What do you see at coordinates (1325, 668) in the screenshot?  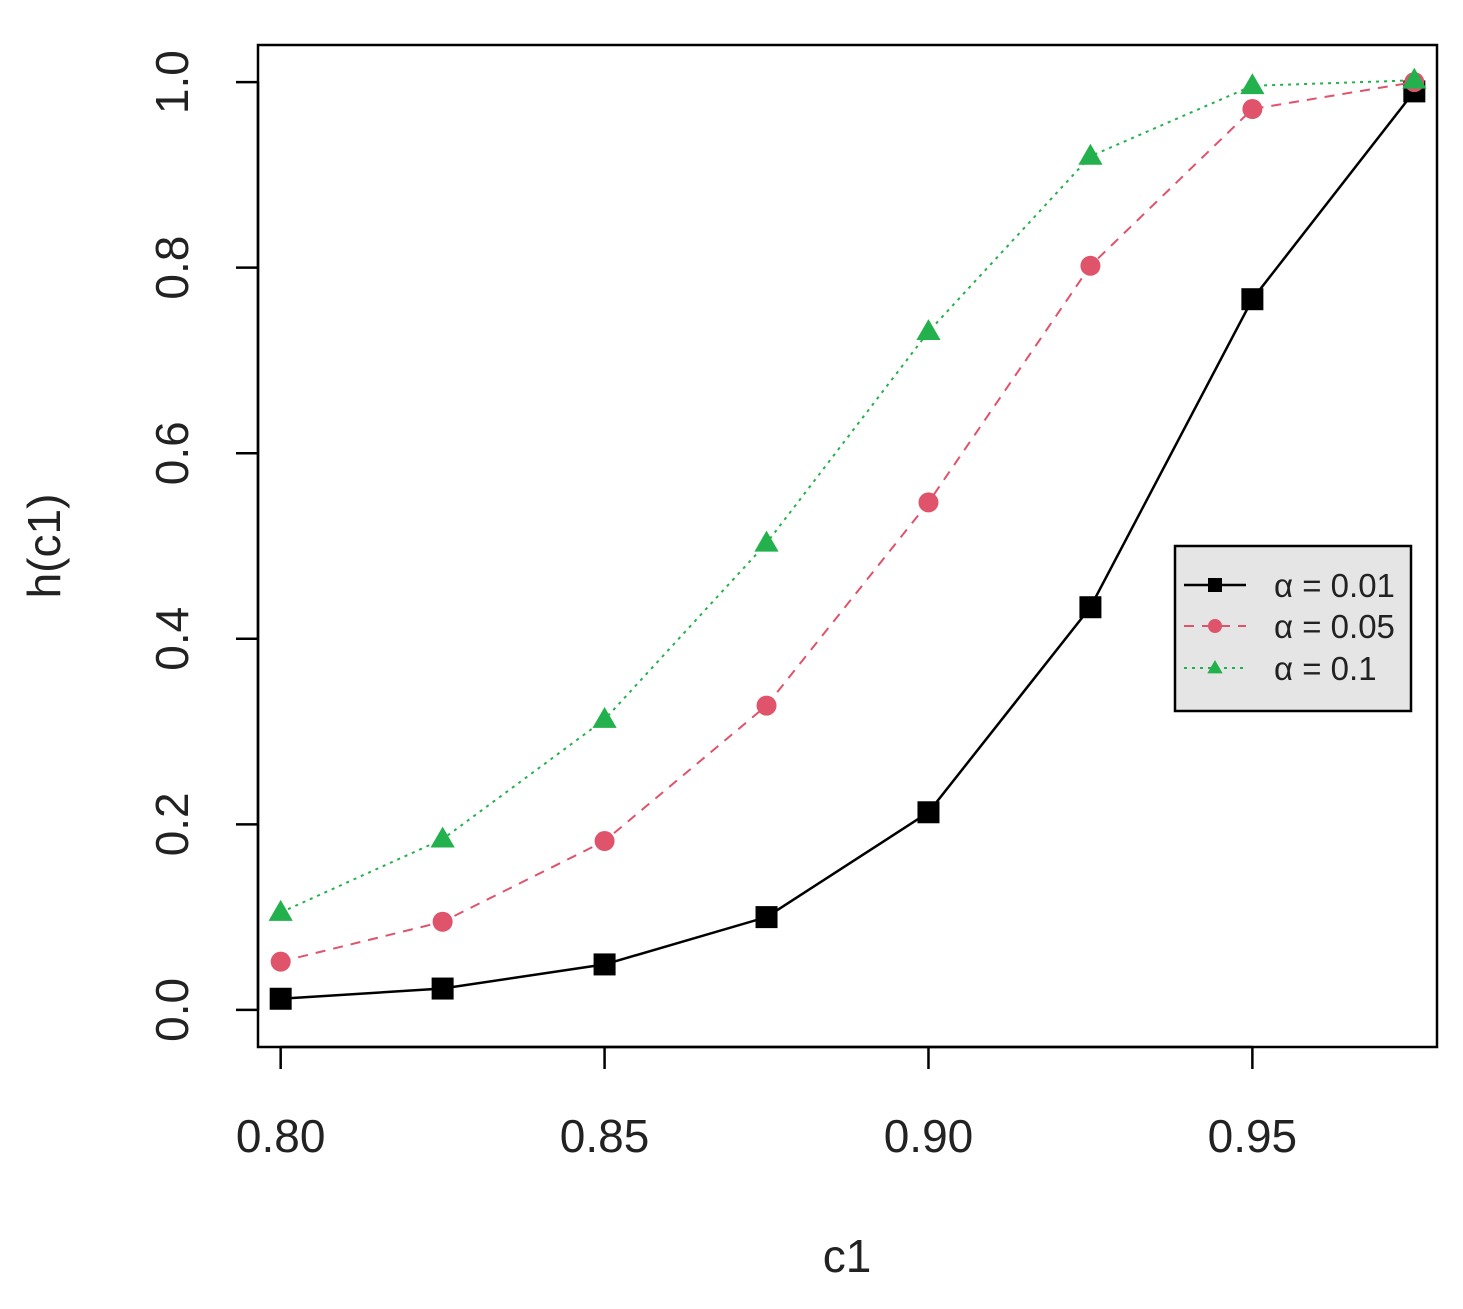 I see `legend-label: α = 0.1` at bounding box center [1325, 668].